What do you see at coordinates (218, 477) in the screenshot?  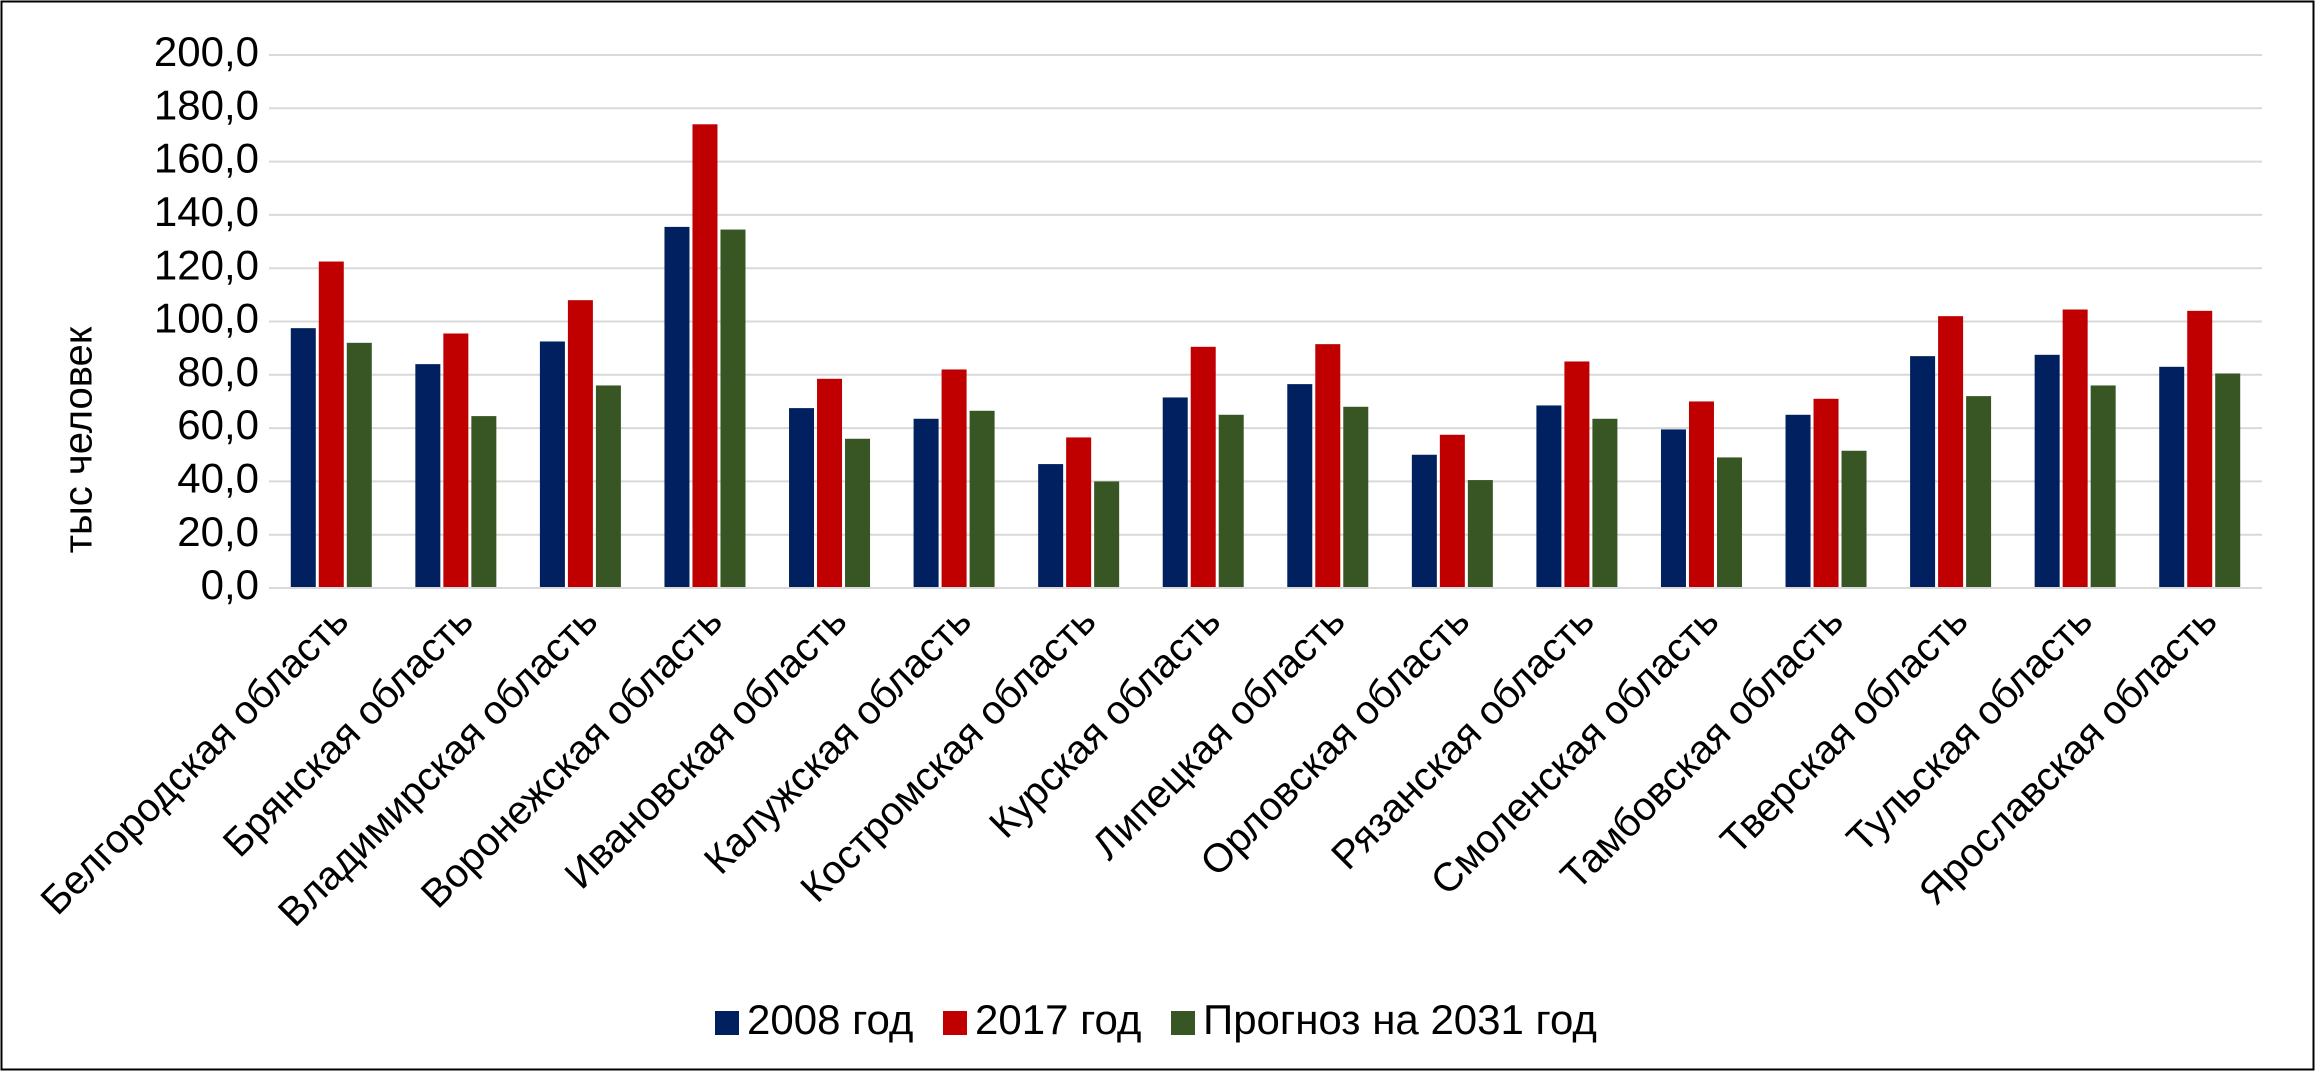 I see `y-tick-label: 40,0` at bounding box center [218, 477].